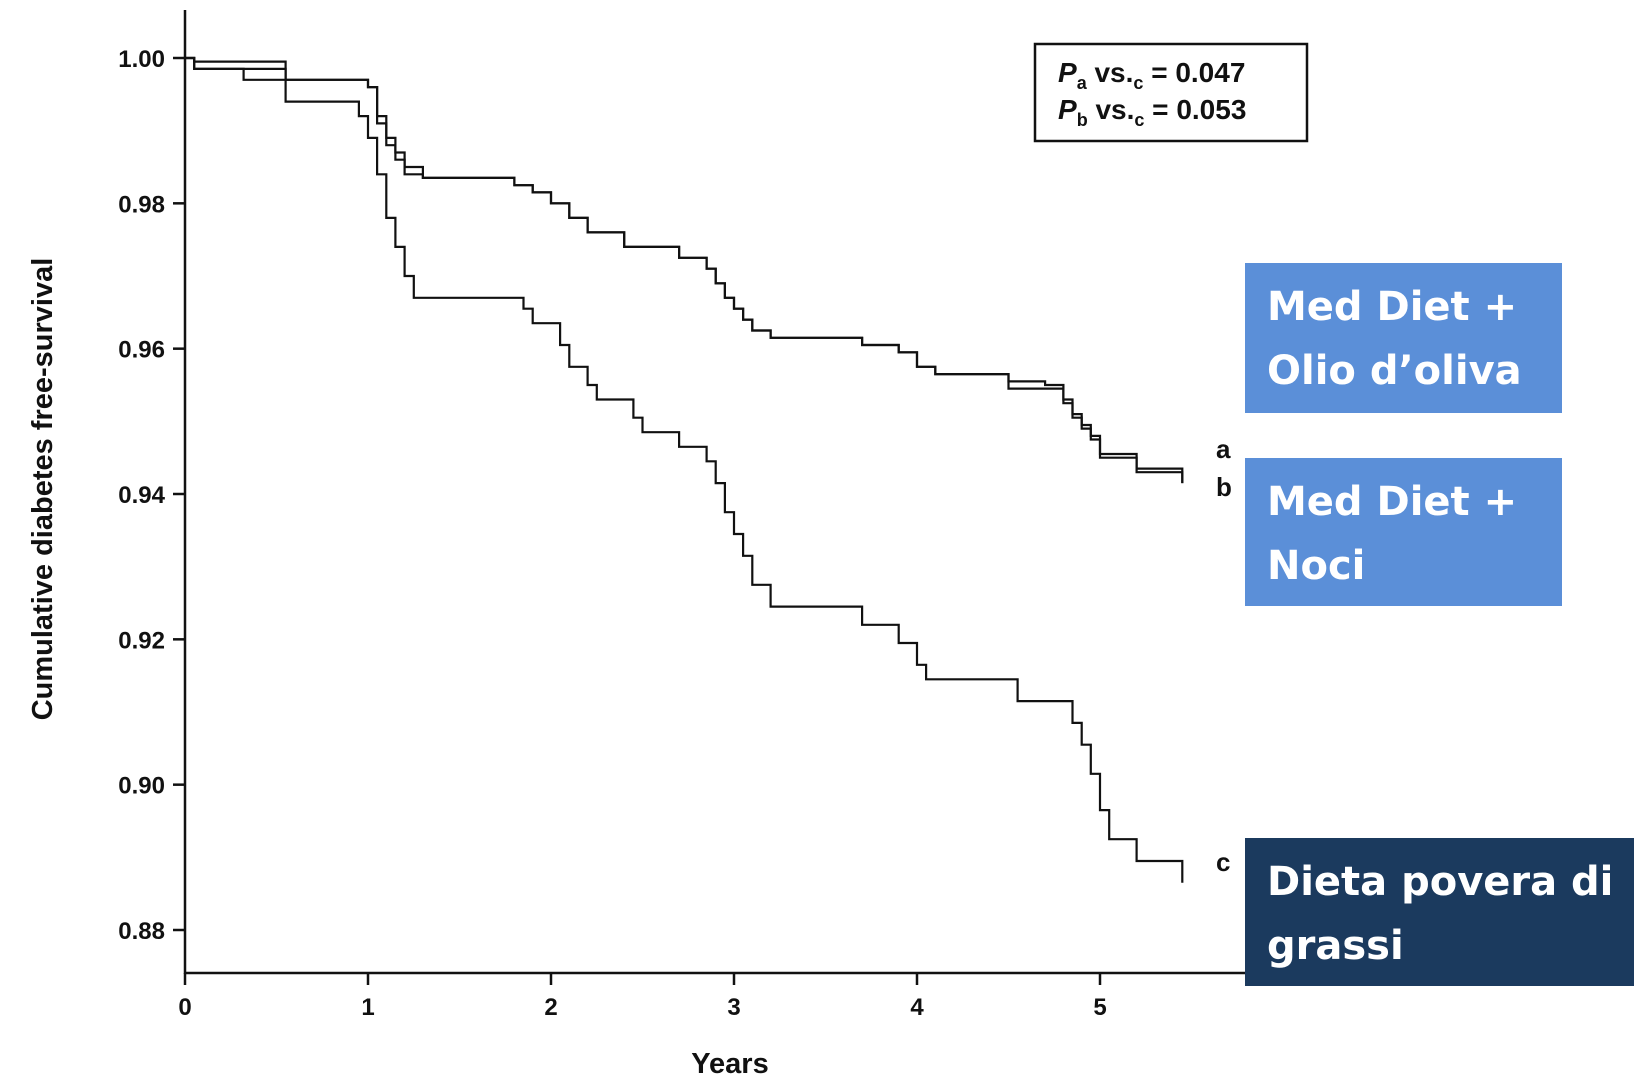 The image size is (1642, 1079). Describe the element at coordinates (1394, 371) in the screenshot. I see `callout-a-line-2: Olio d’oliva` at that location.